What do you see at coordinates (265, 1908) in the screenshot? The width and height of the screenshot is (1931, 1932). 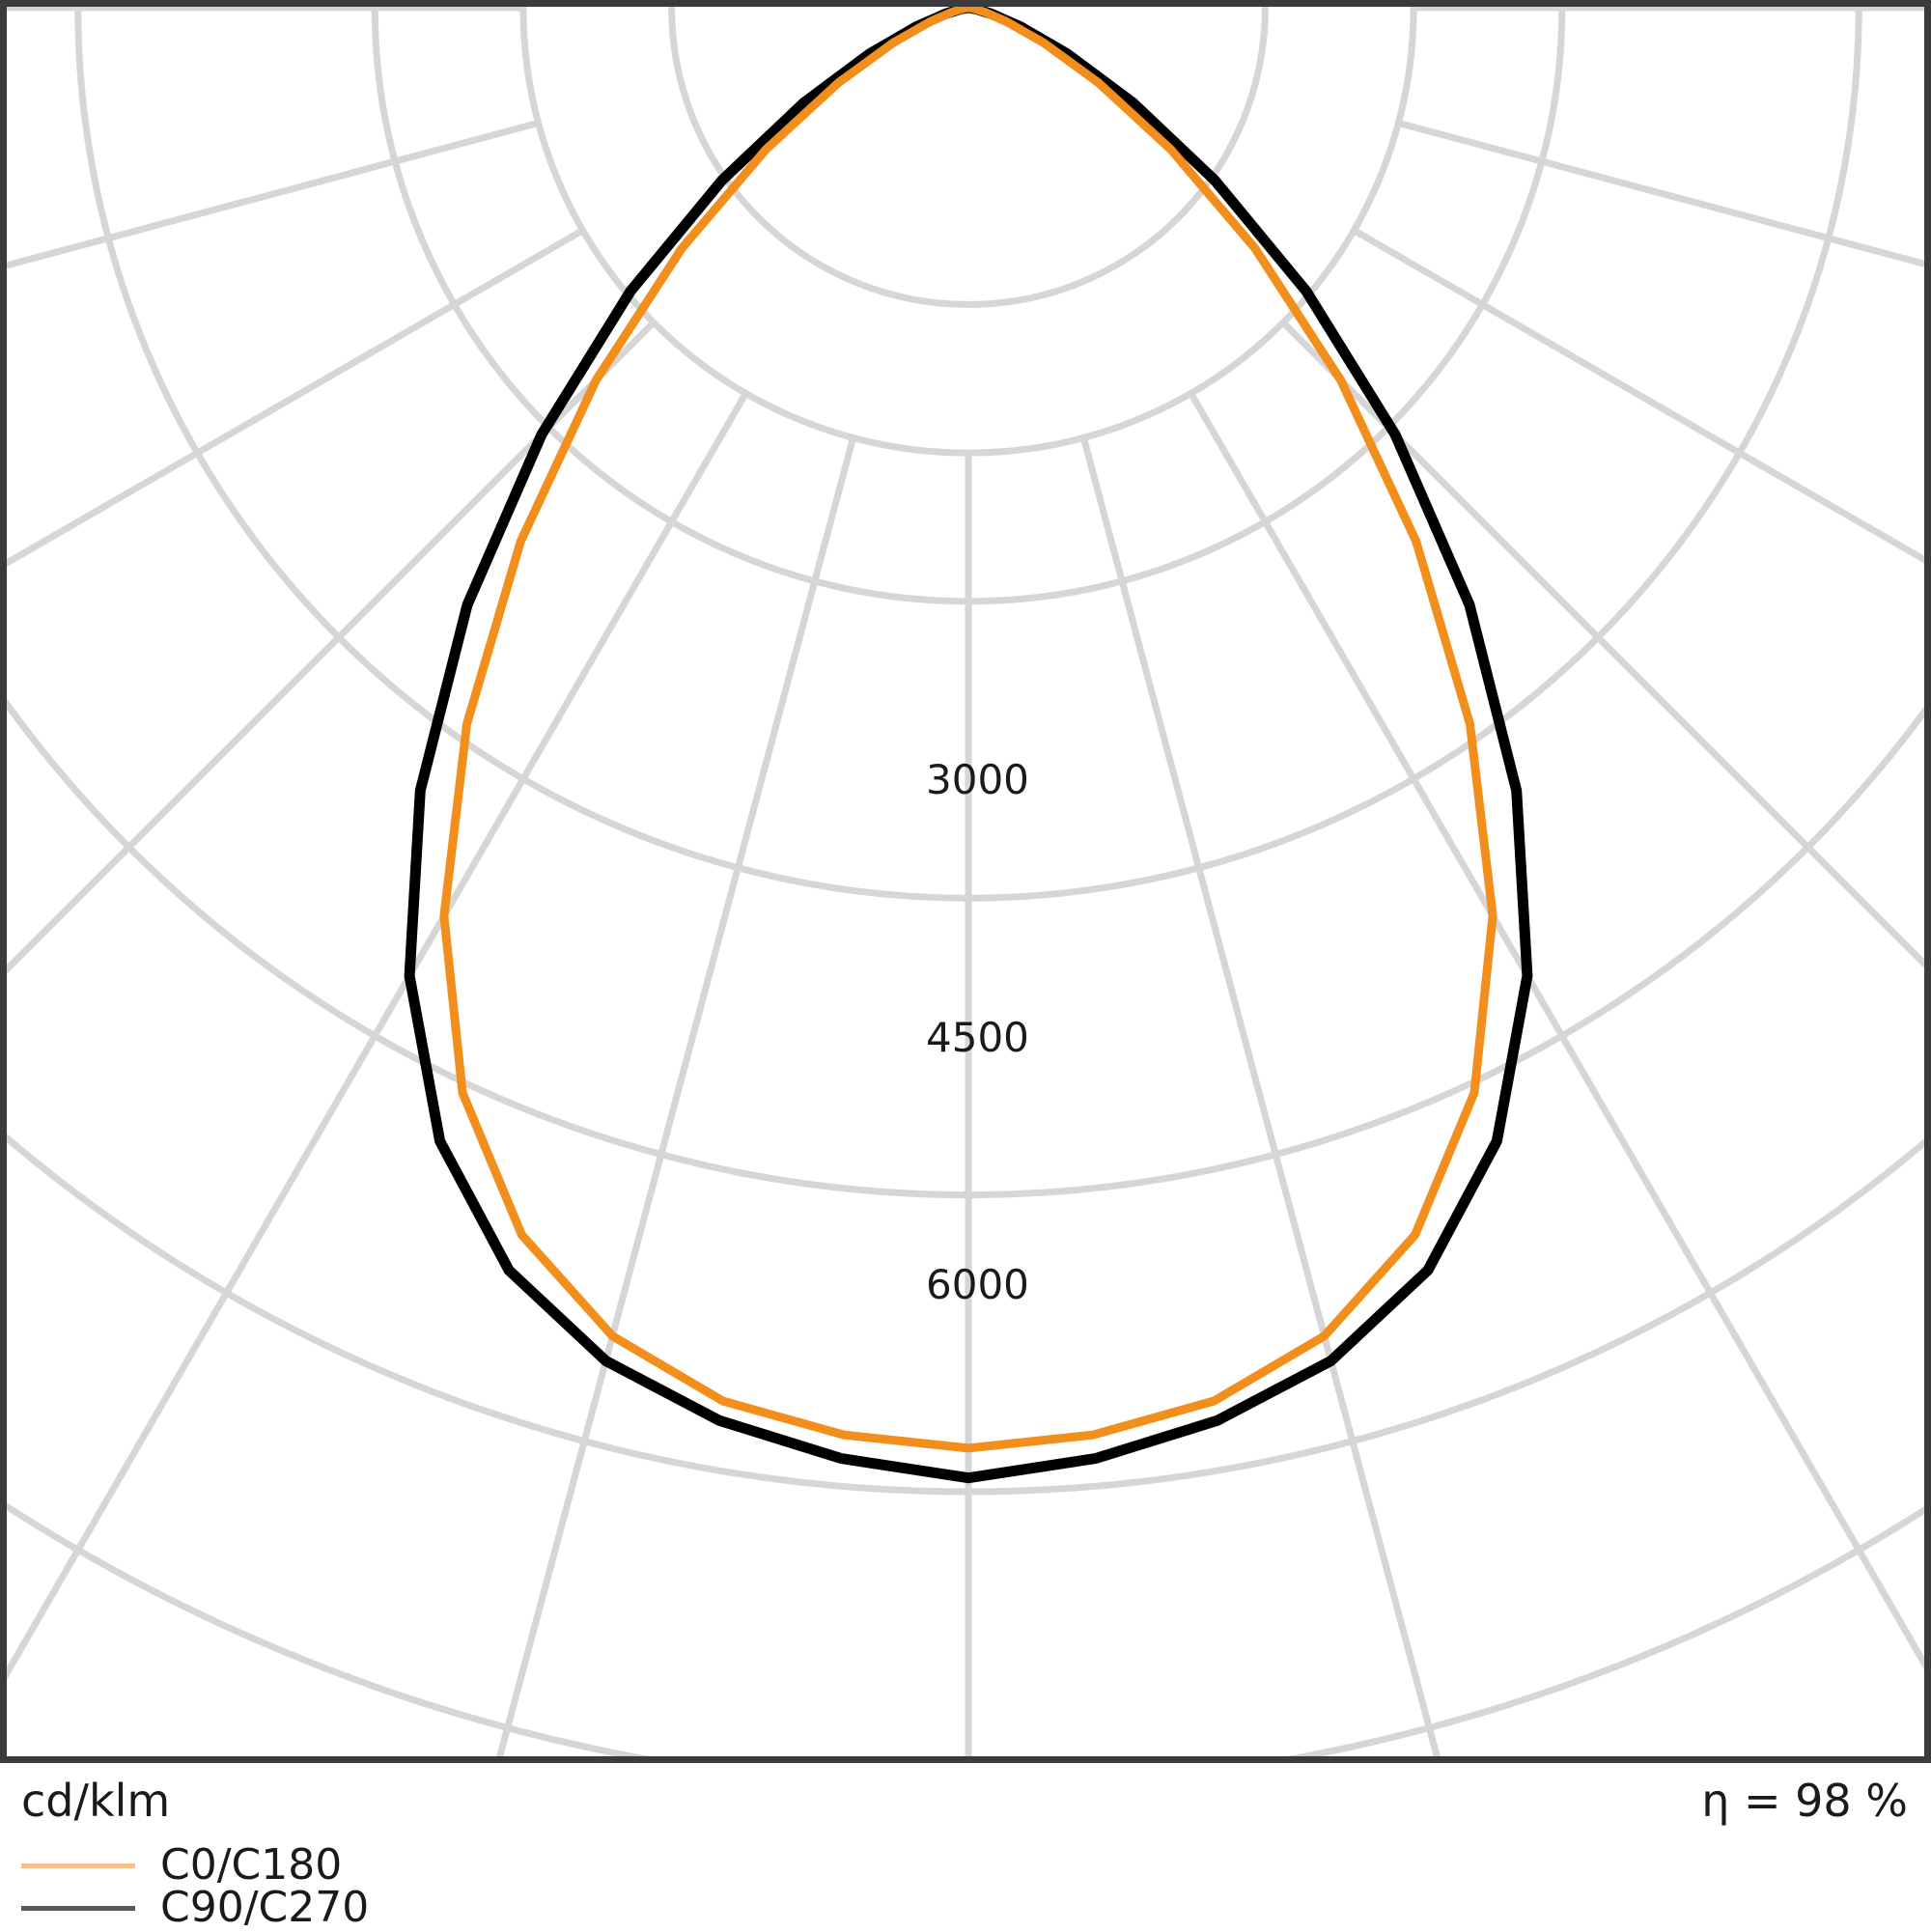 I see `legend-label-c90-c270: C90/C270` at bounding box center [265, 1908].